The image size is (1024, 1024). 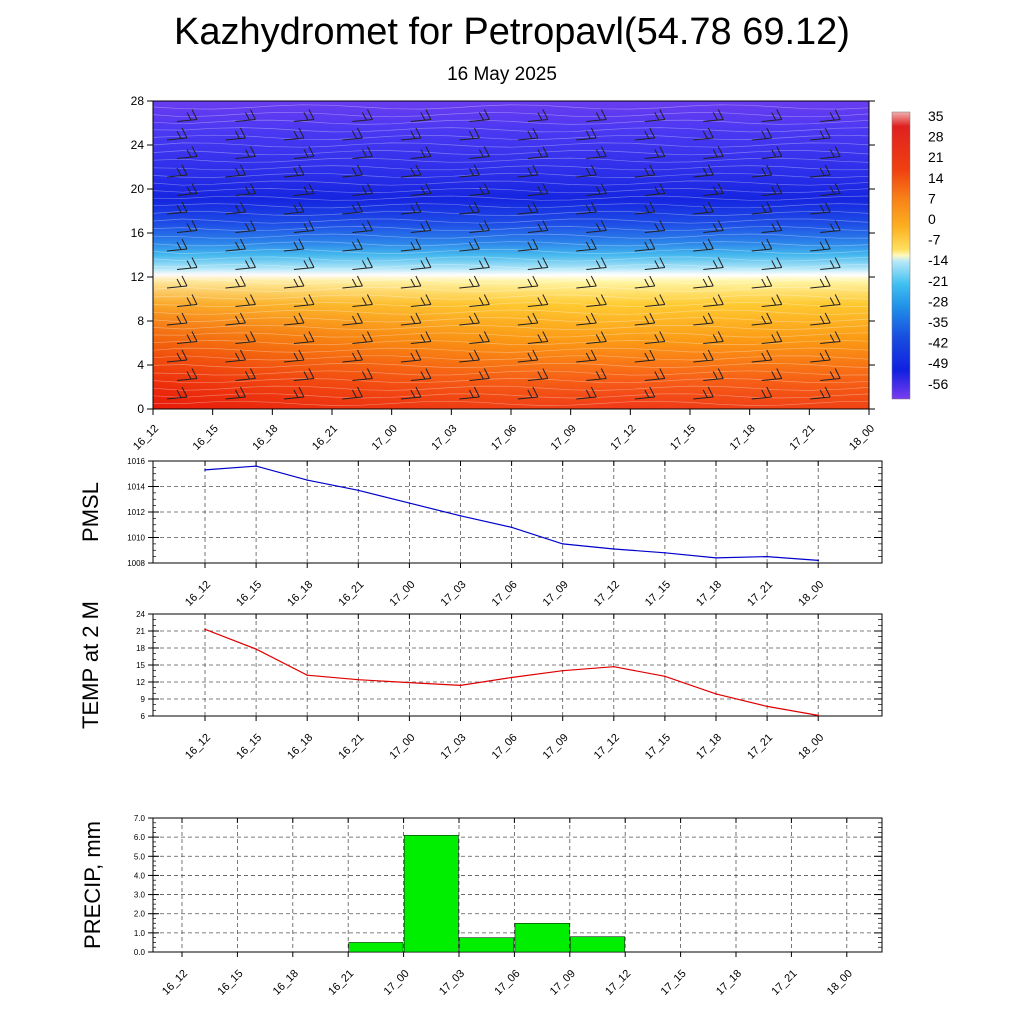 I want to click on y-tick-label: 20, so click(x=138, y=189).